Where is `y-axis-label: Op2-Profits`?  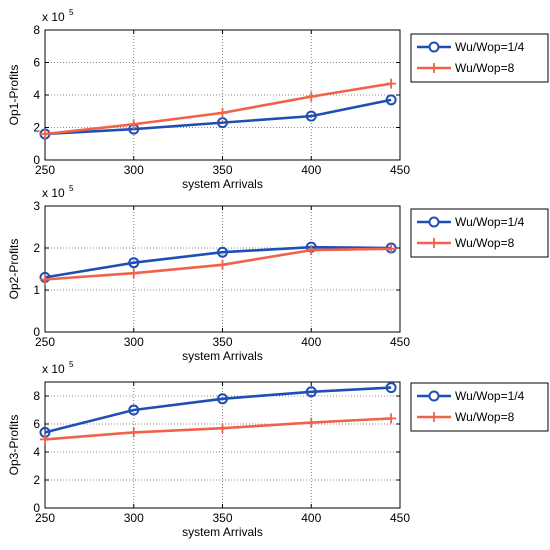
y-axis-label: Op2-Profits is located at coordinates (14, 269).